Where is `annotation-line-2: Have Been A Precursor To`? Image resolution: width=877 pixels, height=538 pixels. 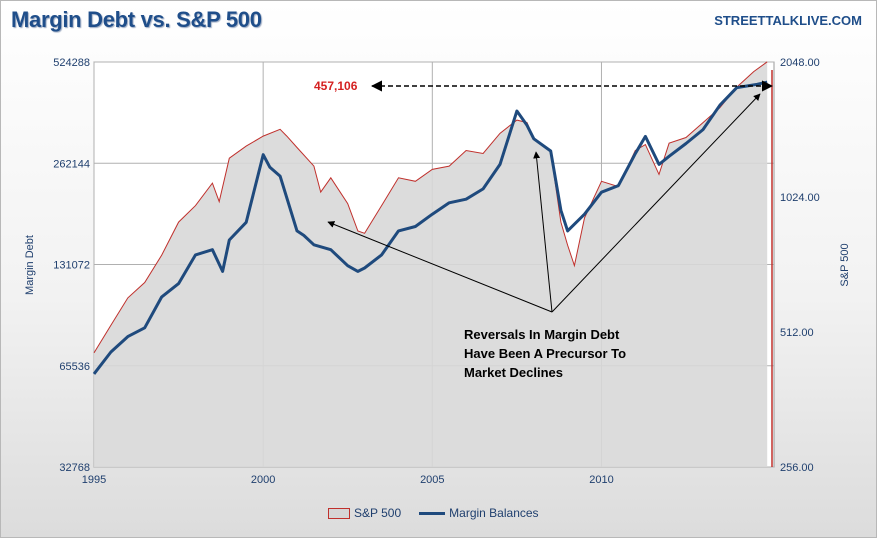
annotation-line-2: Have Been A Precursor To is located at coordinates (545, 353).